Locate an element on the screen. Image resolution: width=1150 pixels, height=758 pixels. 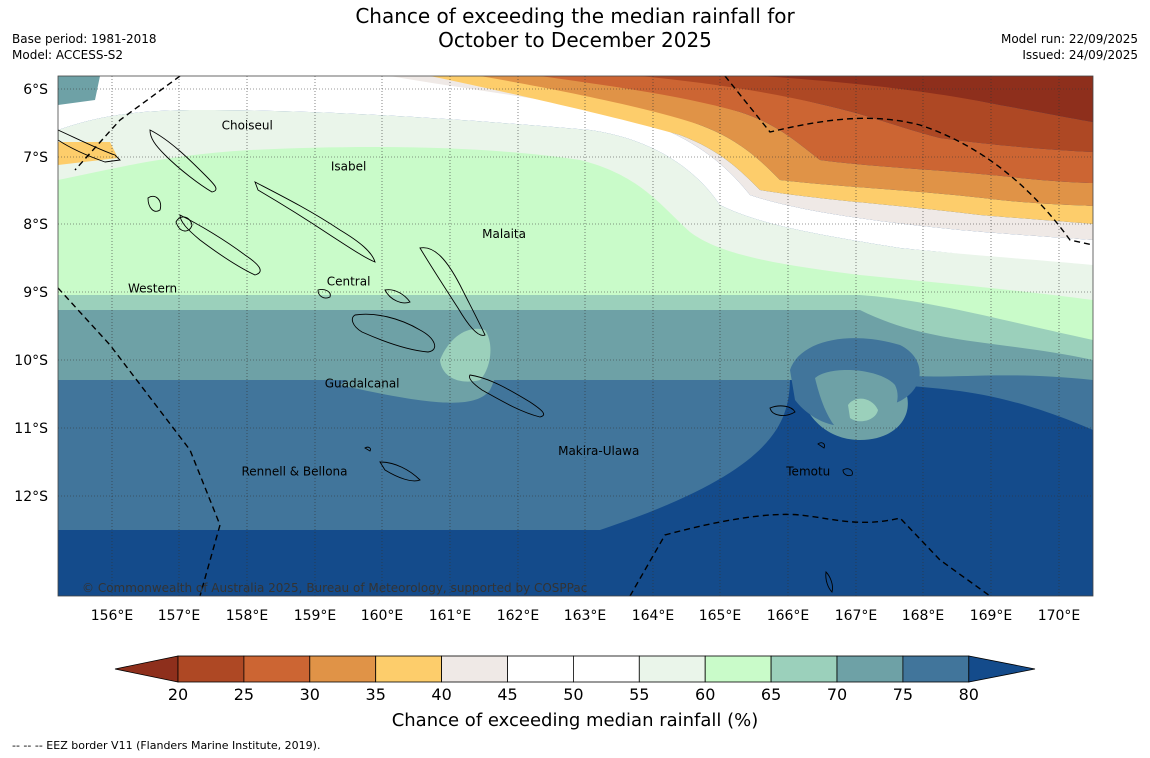
lat-tick: 7°S is located at coordinates (35, 158).